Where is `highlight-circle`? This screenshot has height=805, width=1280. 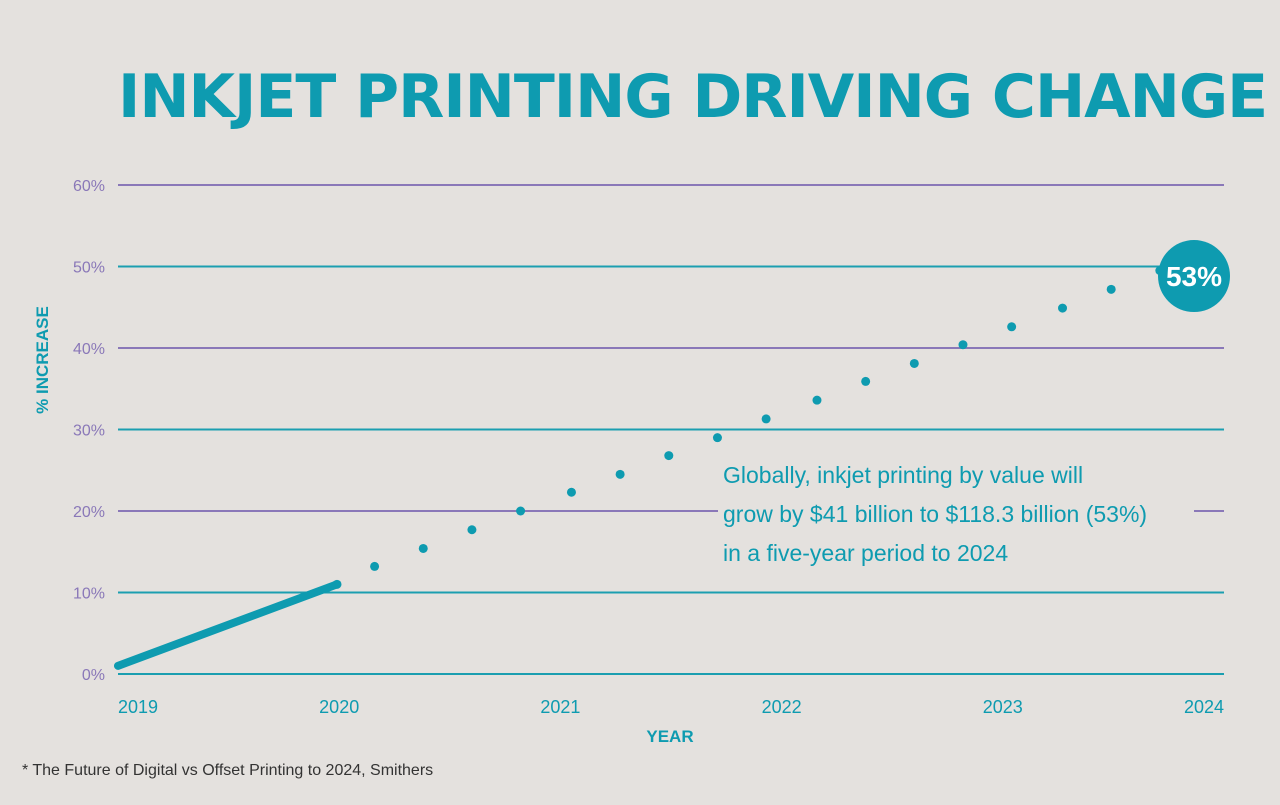 highlight-circle is located at coordinates (1194, 276).